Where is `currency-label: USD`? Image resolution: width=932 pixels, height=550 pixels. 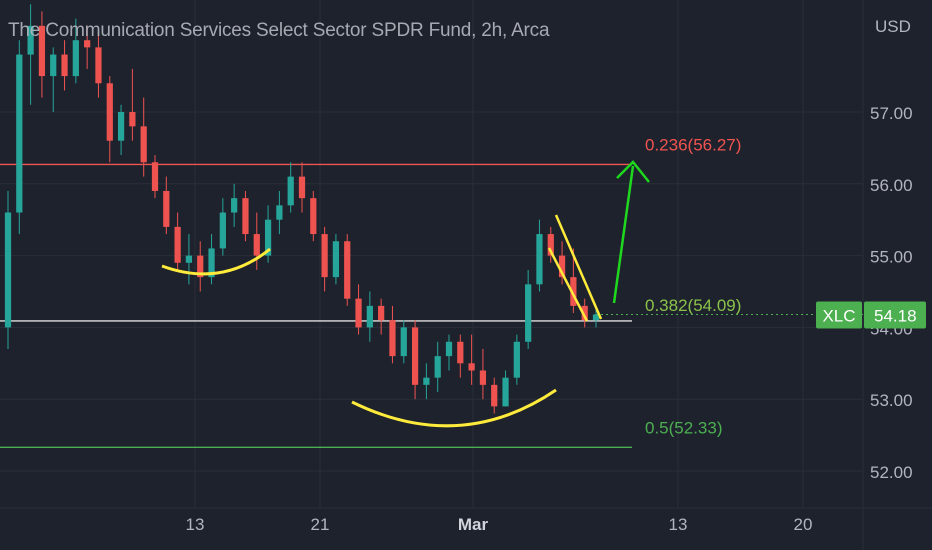
currency-label: USD is located at coordinates (893, 26).